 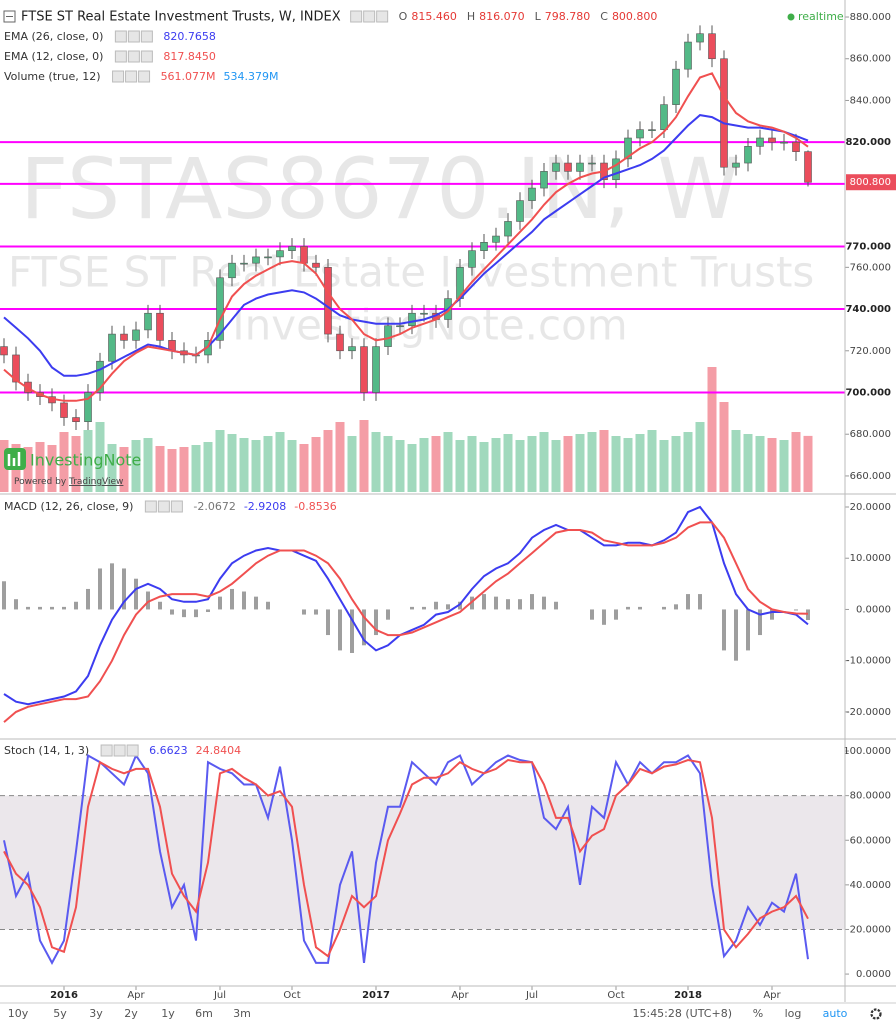 What do you see at coordinates (131, 1013) in the screenshot?
I see `range-button: 2y` at bounding box center [131, 1013].